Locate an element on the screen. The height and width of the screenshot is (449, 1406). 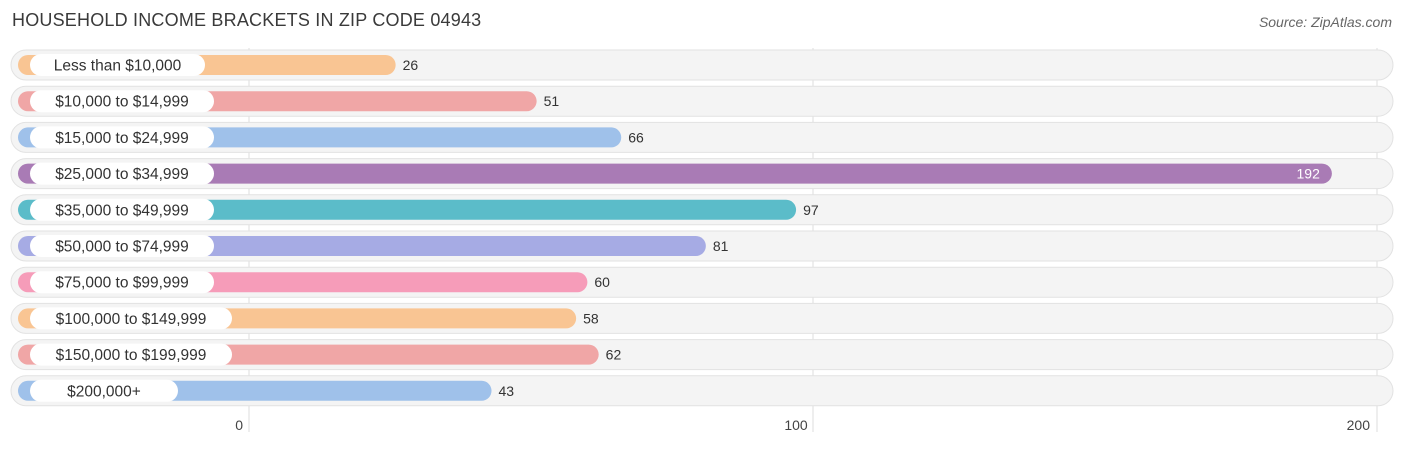
value-label: 51 is located at coordinates (552, 101).